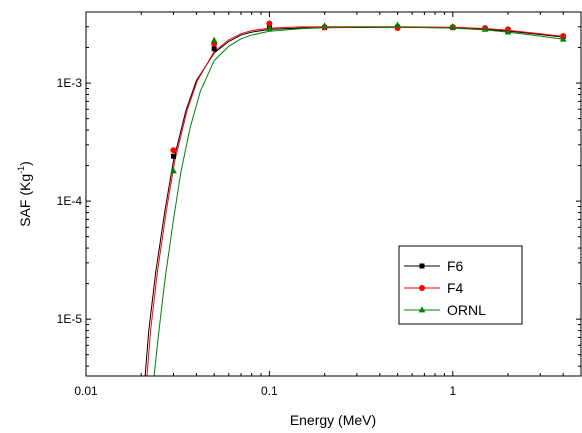 The height and width of the screenshot is (433, 582). I want to click on y-axis-label-main: SAF (Kg, so click(25, 200).